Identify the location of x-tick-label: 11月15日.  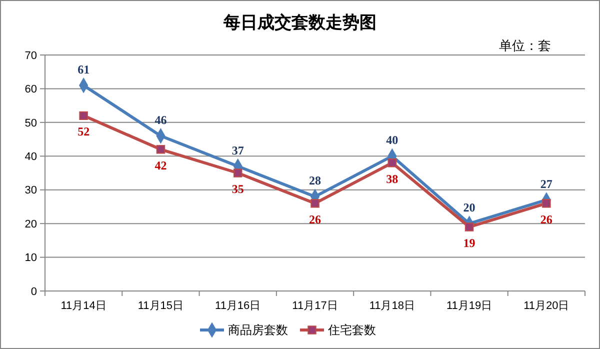
(161, 306).